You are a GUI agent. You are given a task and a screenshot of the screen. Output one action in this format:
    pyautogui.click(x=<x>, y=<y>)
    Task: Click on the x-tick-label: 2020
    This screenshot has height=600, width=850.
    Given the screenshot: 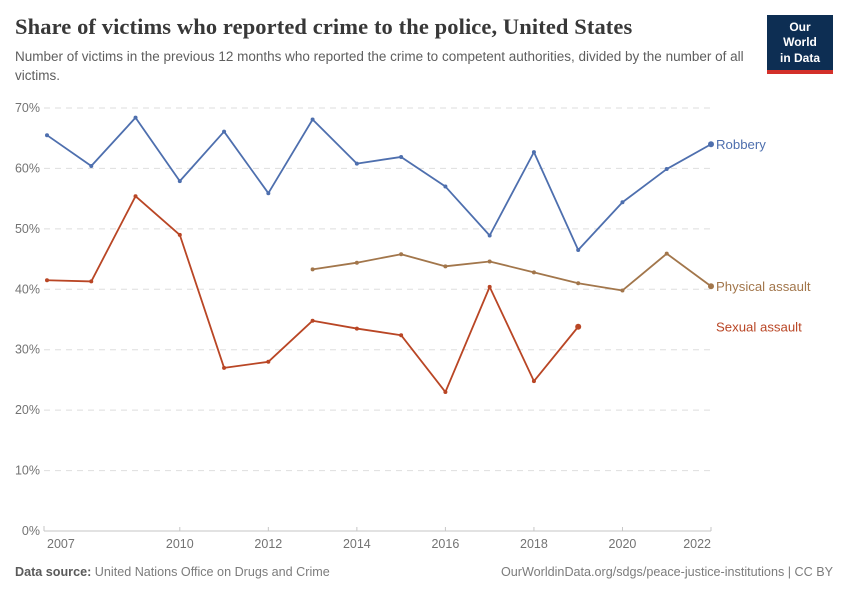 What is the action you would take?
    pyautogui.click(x=623, y=544)
    